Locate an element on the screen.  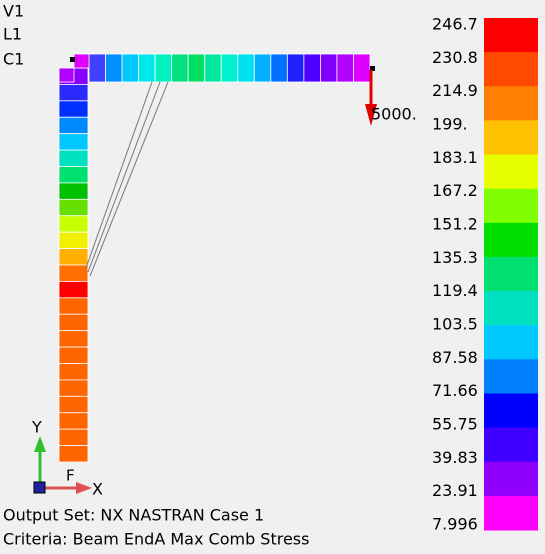
legend-label: 214.9 is located at coordinates (455, 90).